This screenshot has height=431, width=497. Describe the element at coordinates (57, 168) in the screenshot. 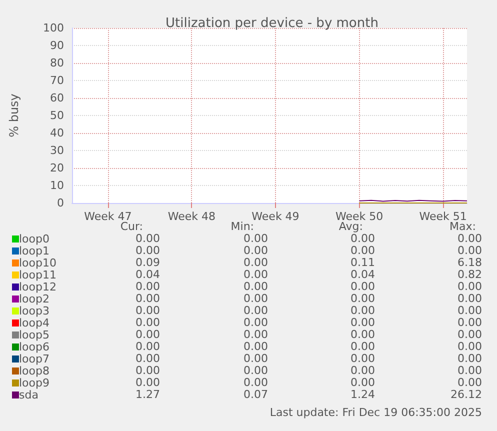

I see `y-tick-label: 20` at that location.